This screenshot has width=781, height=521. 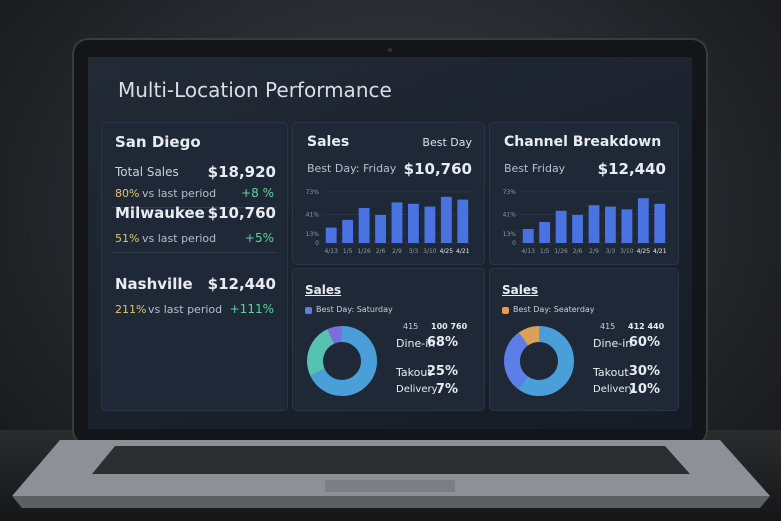 I want to click on pct: 80%, so click(x=127, y=193).